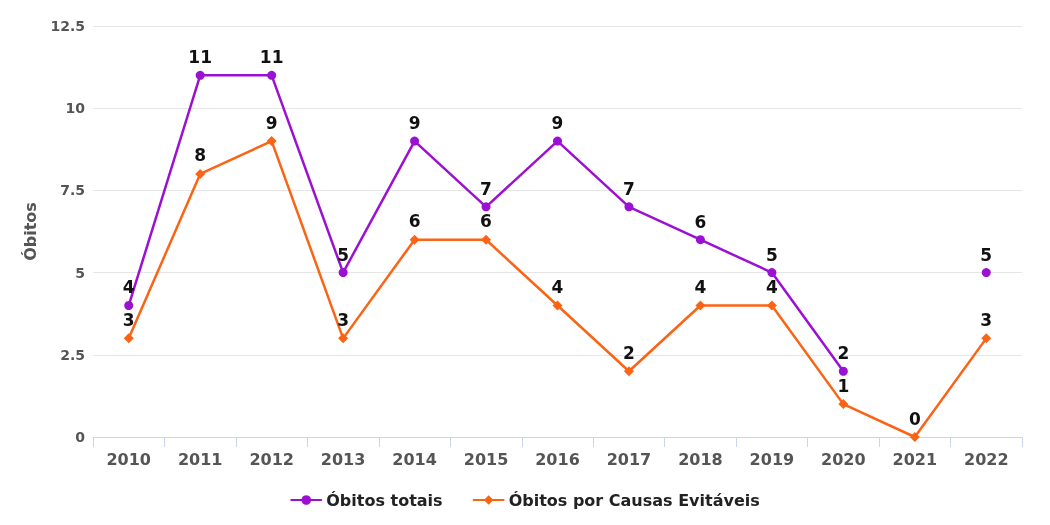  I want to click on x-tick-label: 2019, so click(772, 459).